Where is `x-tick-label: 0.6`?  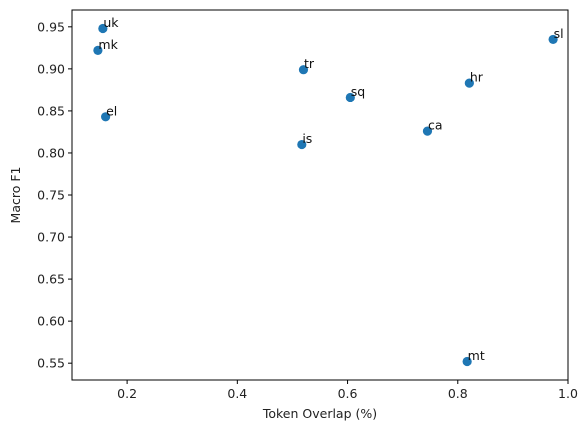
x-tick-label: 0.6 is located at coordinates (348, 393).